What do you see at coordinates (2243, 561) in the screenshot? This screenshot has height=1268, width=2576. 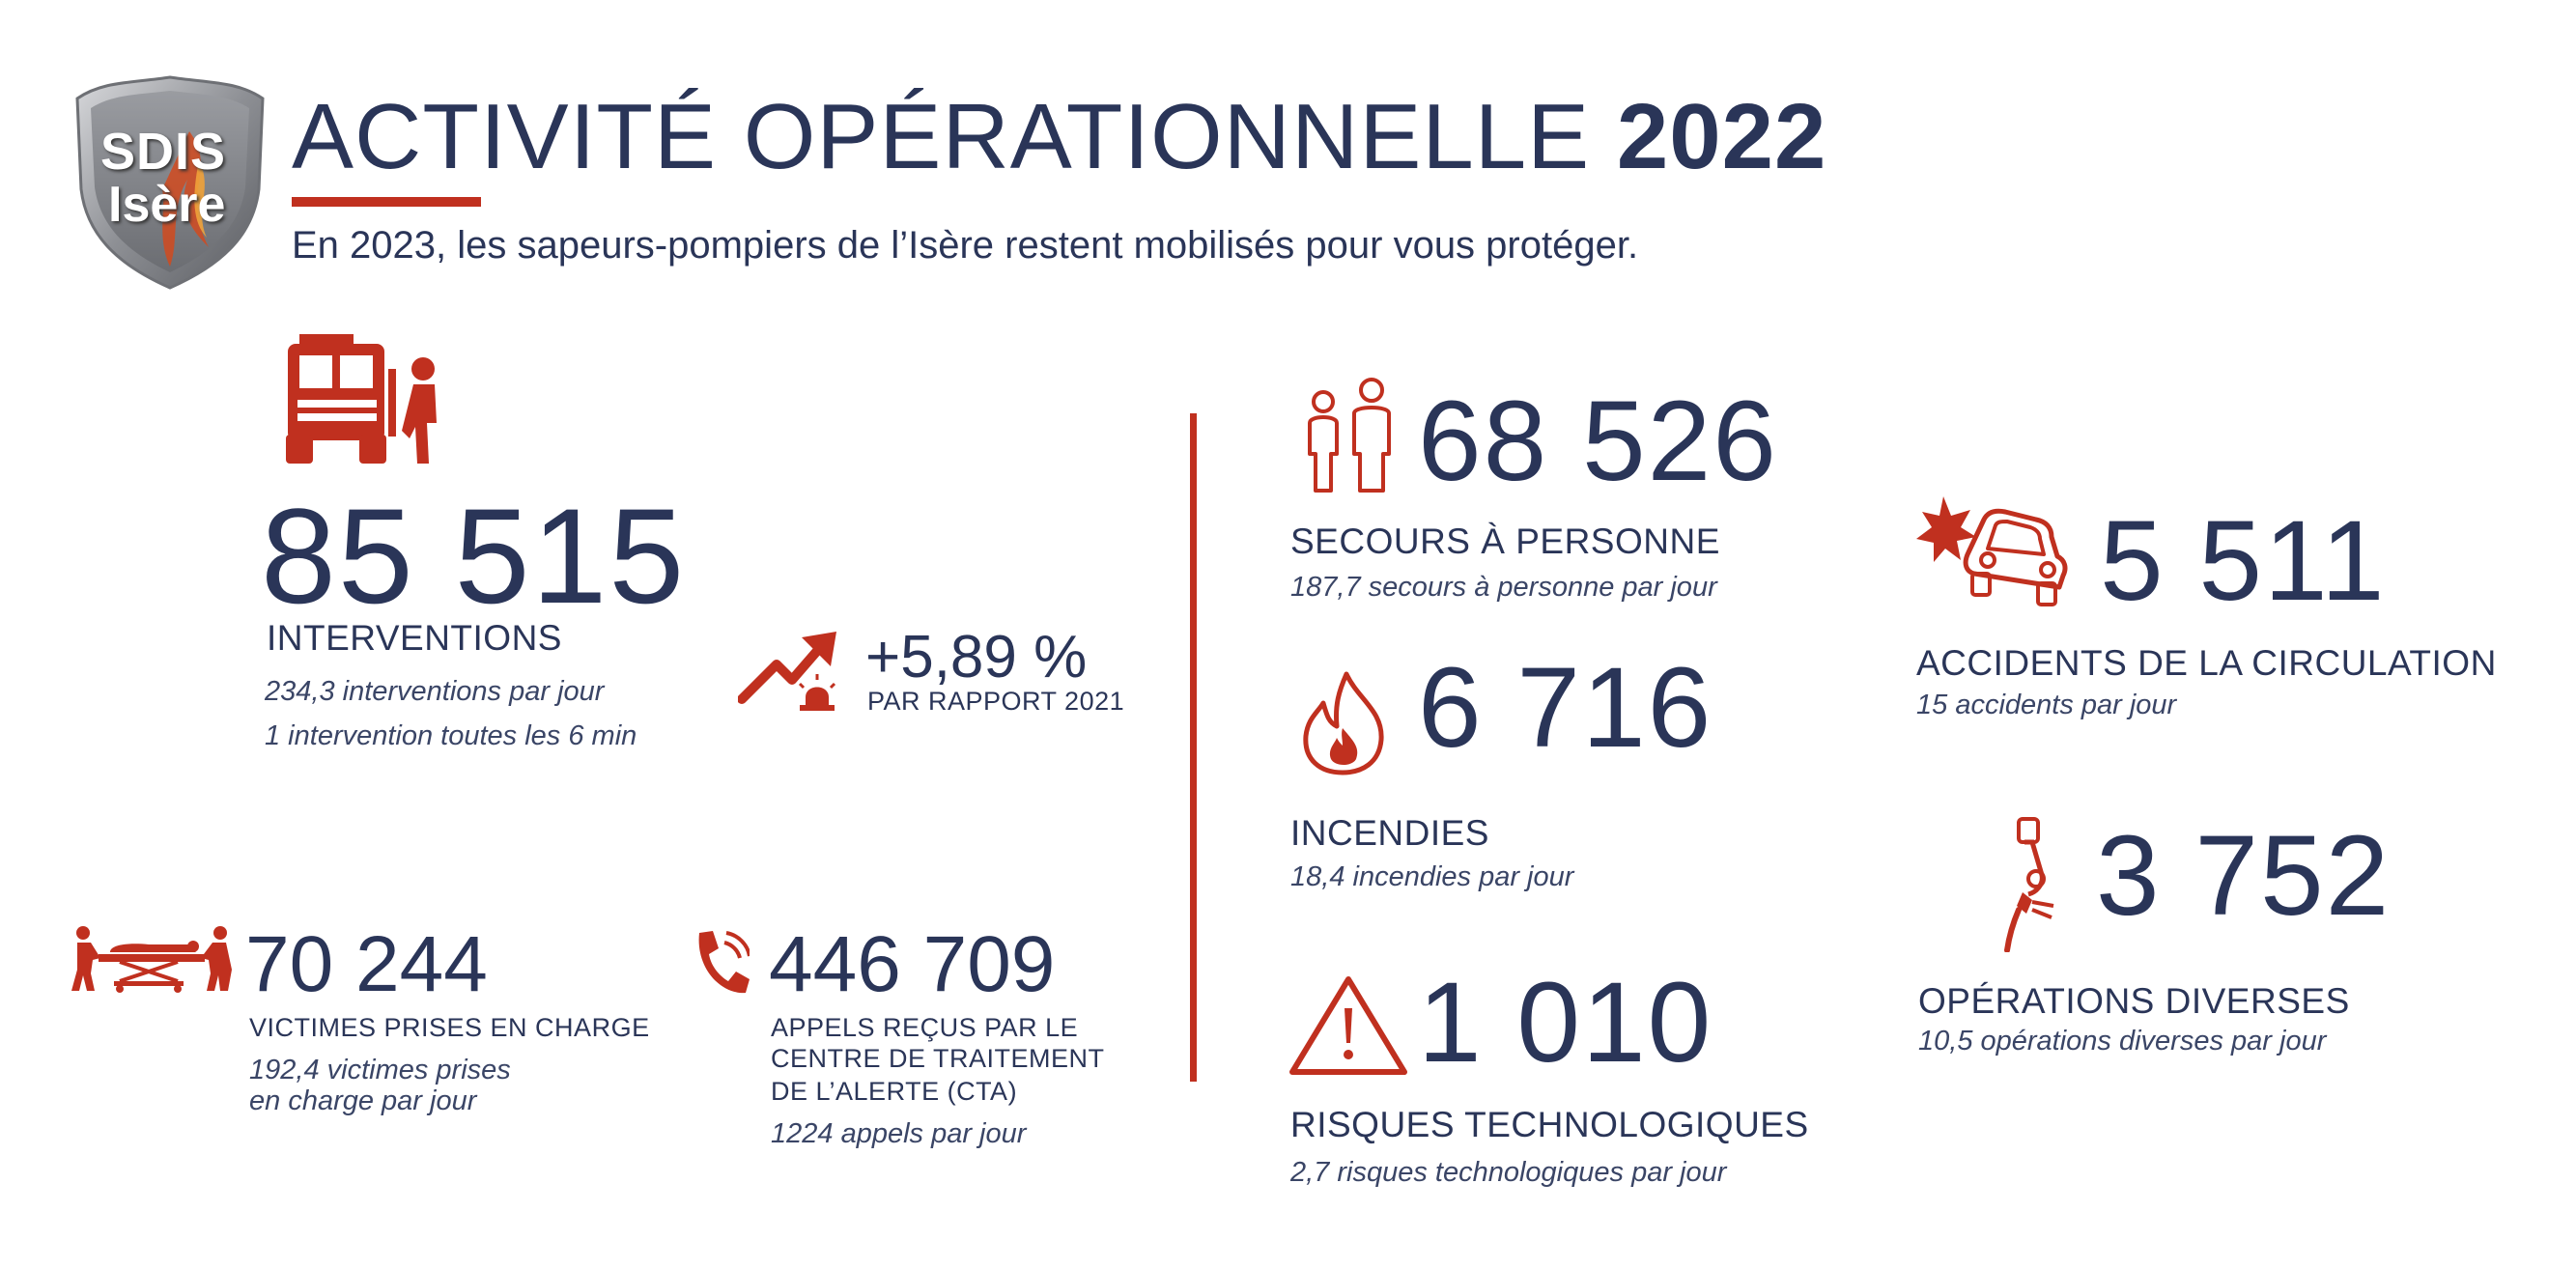 I see `accidents-value: 5 511` at bounding box center [2243, 561].